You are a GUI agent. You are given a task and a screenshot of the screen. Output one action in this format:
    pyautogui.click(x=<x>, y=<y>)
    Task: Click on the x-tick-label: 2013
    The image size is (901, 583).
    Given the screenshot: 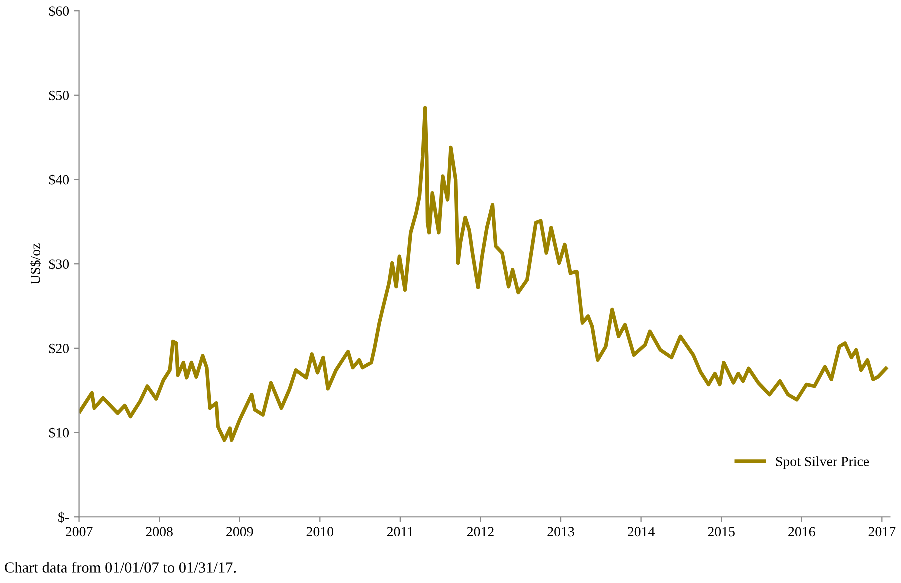 What is the action you would take?
    pyautogui.click(x=561, y=532)
    